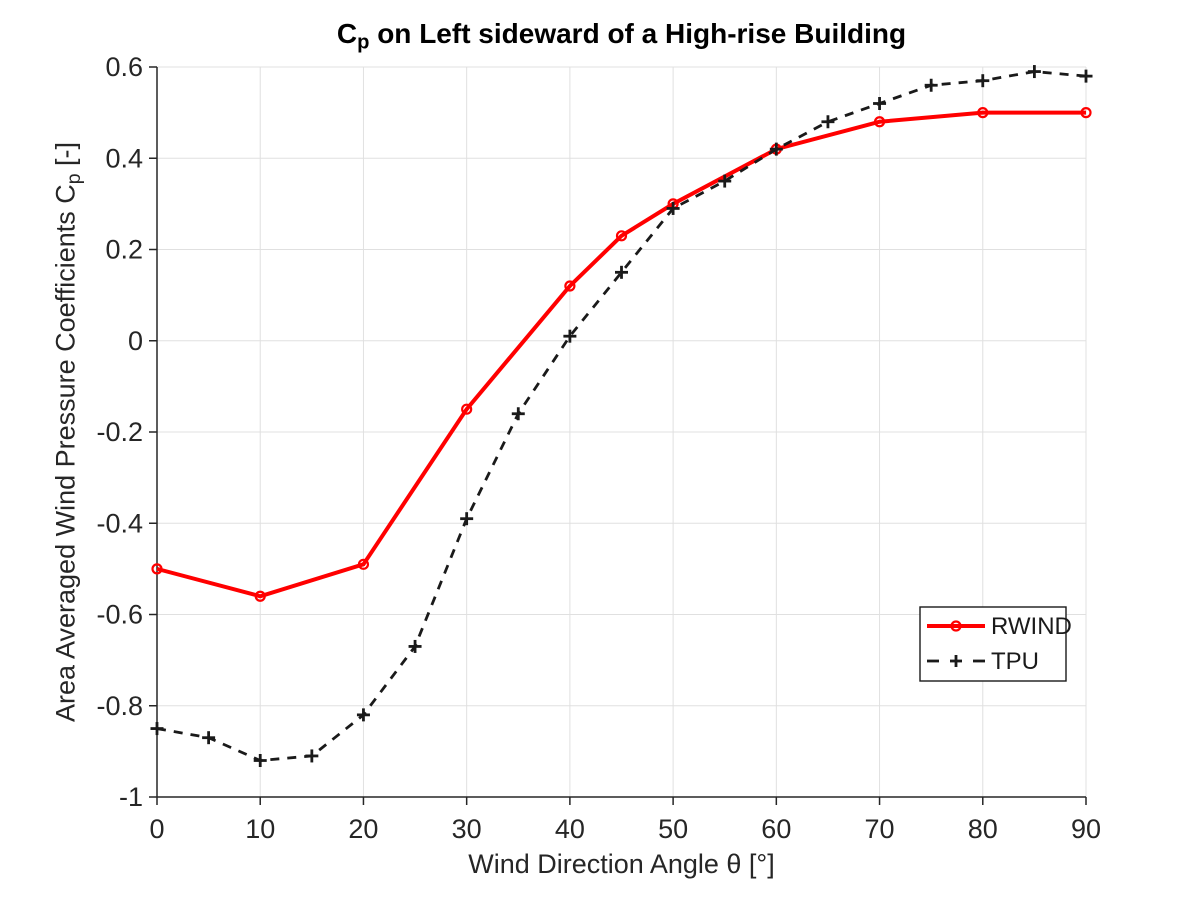 The height and width of the screenshot is (900, 1200). Describe the element at coordinates (993, 644) in the screenshot. I see `legend-box` at that location.